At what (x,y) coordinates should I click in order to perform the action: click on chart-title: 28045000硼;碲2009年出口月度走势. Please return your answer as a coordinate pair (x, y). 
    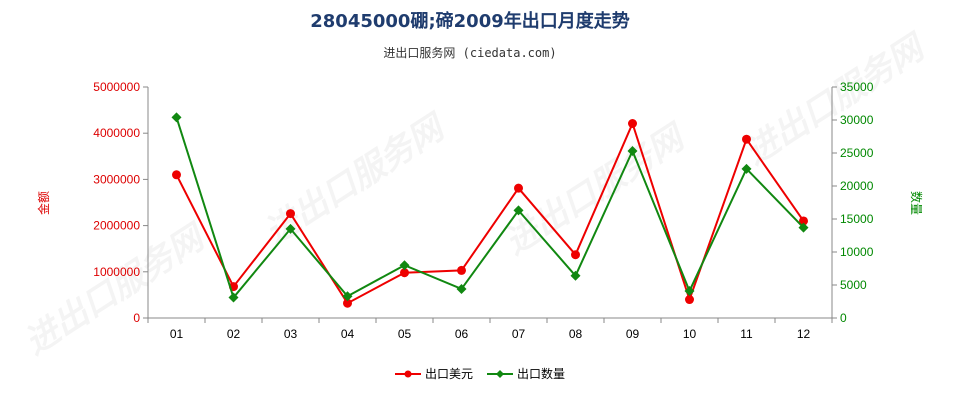
    Looking at the image, I should click on (470, 21).